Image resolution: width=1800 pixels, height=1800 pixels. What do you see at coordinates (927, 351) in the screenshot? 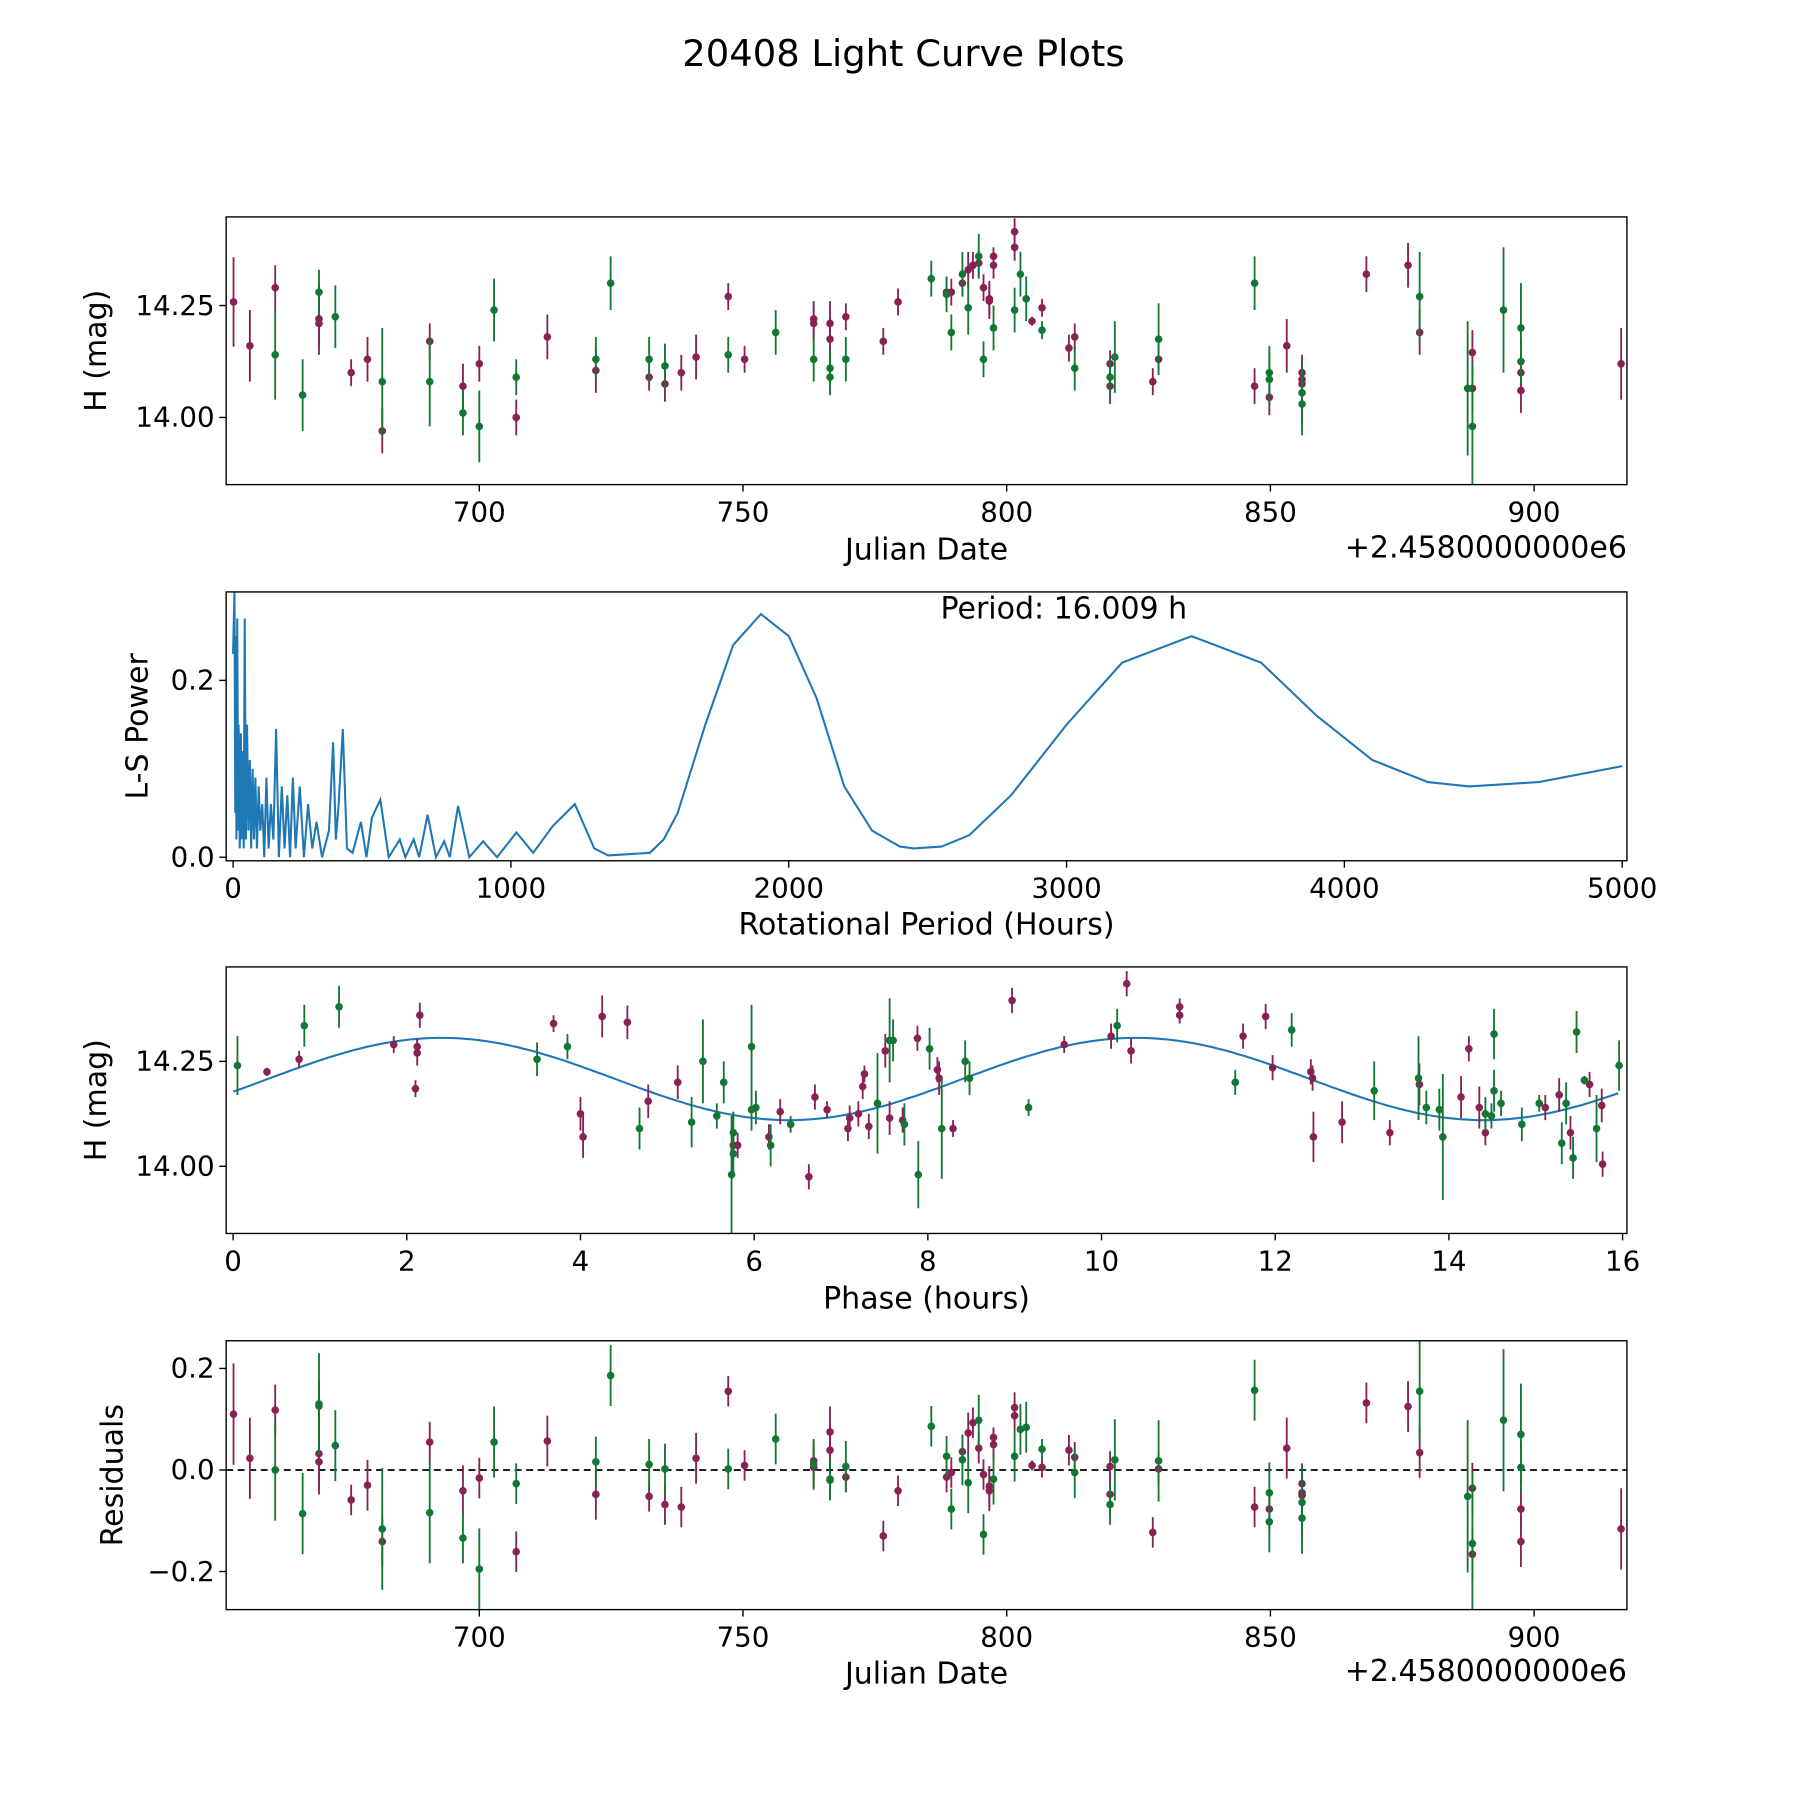
I see `lightcurve-plot-area` at bounding box center [927, 351].